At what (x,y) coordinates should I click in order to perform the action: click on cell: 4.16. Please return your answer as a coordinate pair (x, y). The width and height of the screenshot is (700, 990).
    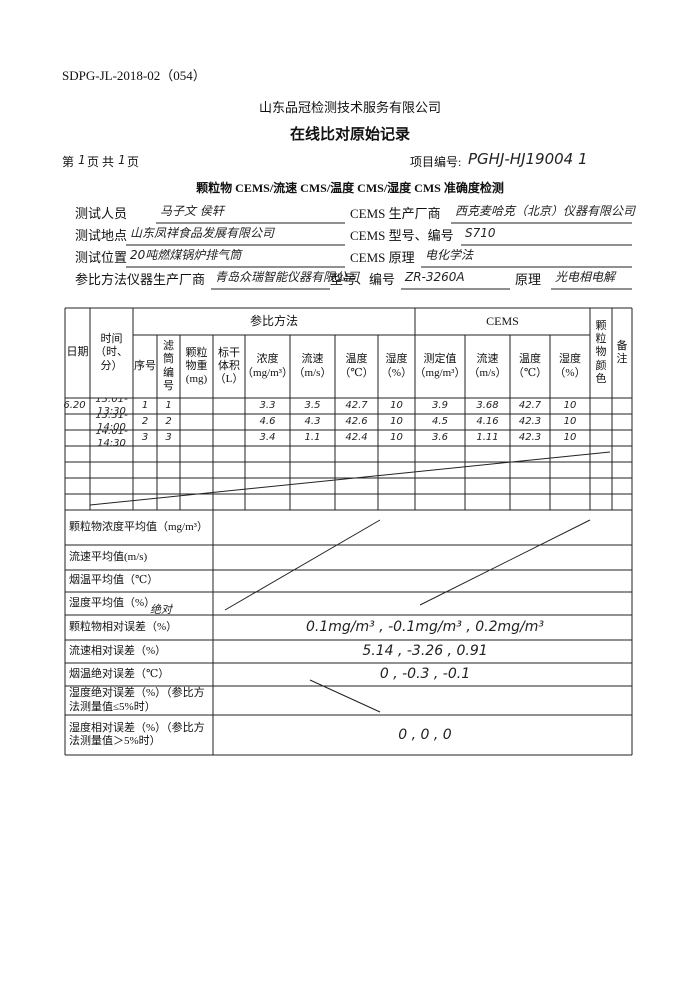
    Looking at the image, I should click on (487, 421).